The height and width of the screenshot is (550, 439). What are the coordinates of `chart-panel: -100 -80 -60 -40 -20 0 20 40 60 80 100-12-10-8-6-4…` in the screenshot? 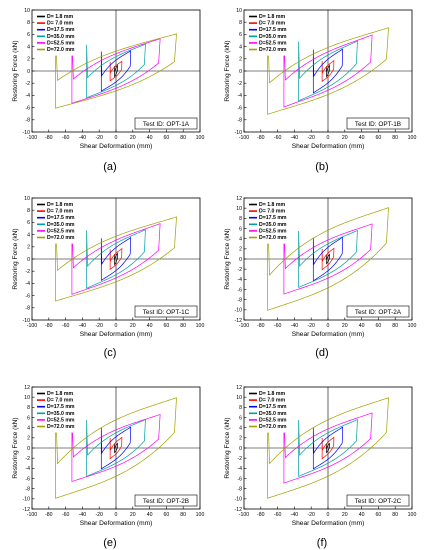 It's located at (320, 467).